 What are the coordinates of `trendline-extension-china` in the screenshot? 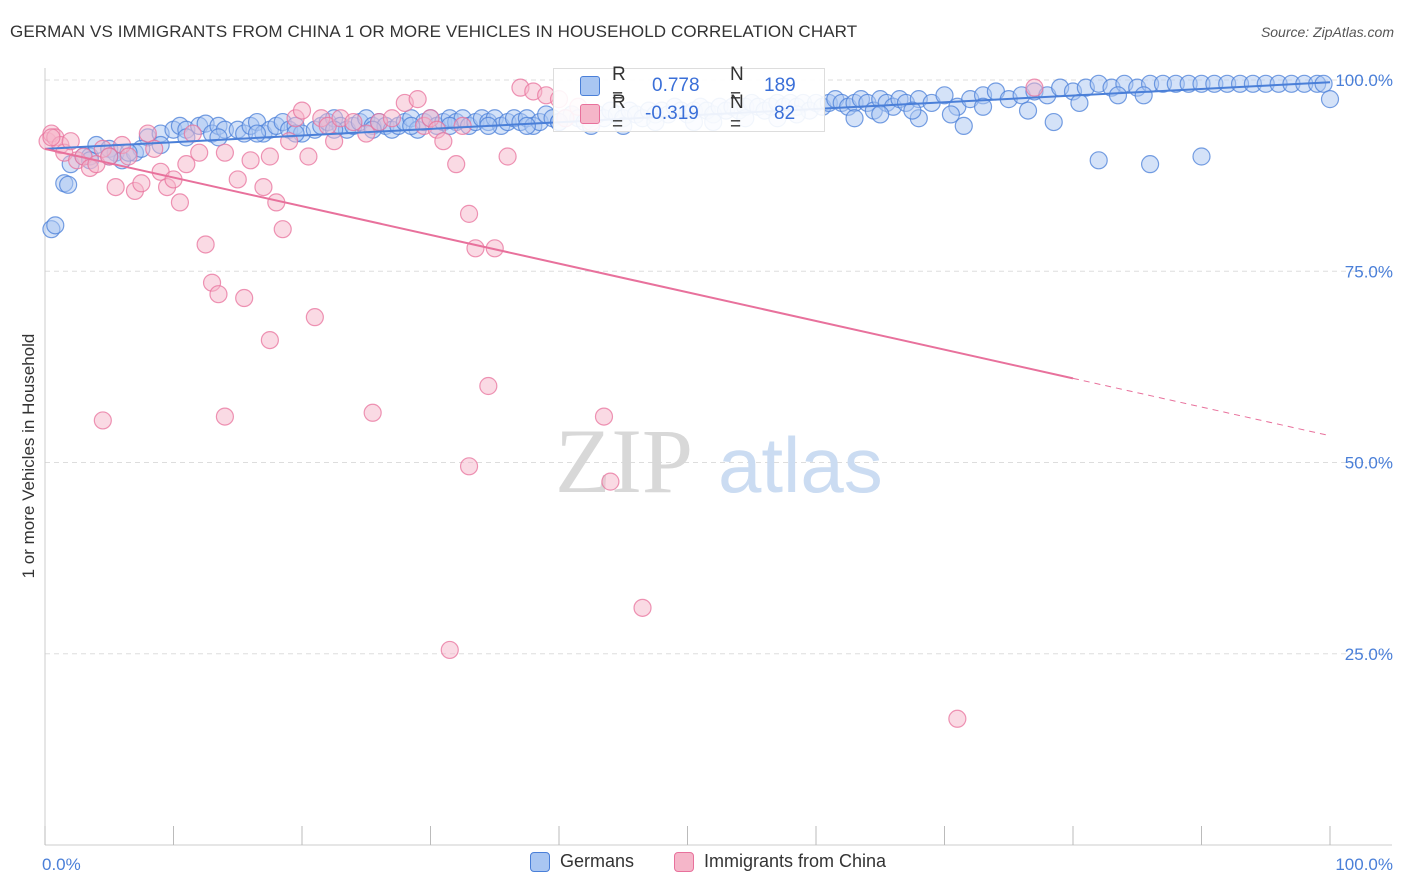 It's located at (1201, 407).